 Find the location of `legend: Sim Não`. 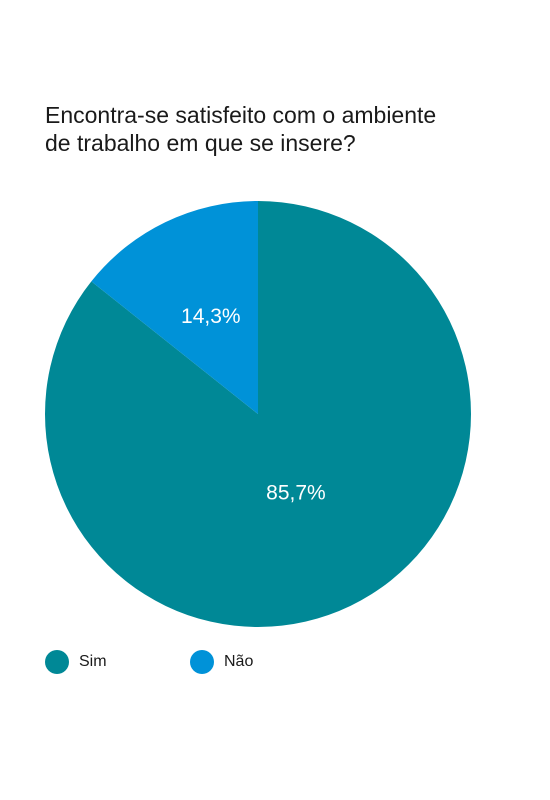

legend: Sim Não is located at coordinates (149, 662).